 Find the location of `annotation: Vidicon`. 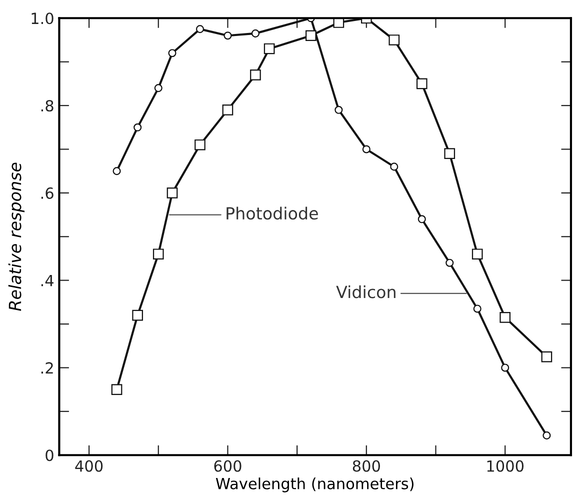

annotation: Vidicon is located at coordinates (366, 291).